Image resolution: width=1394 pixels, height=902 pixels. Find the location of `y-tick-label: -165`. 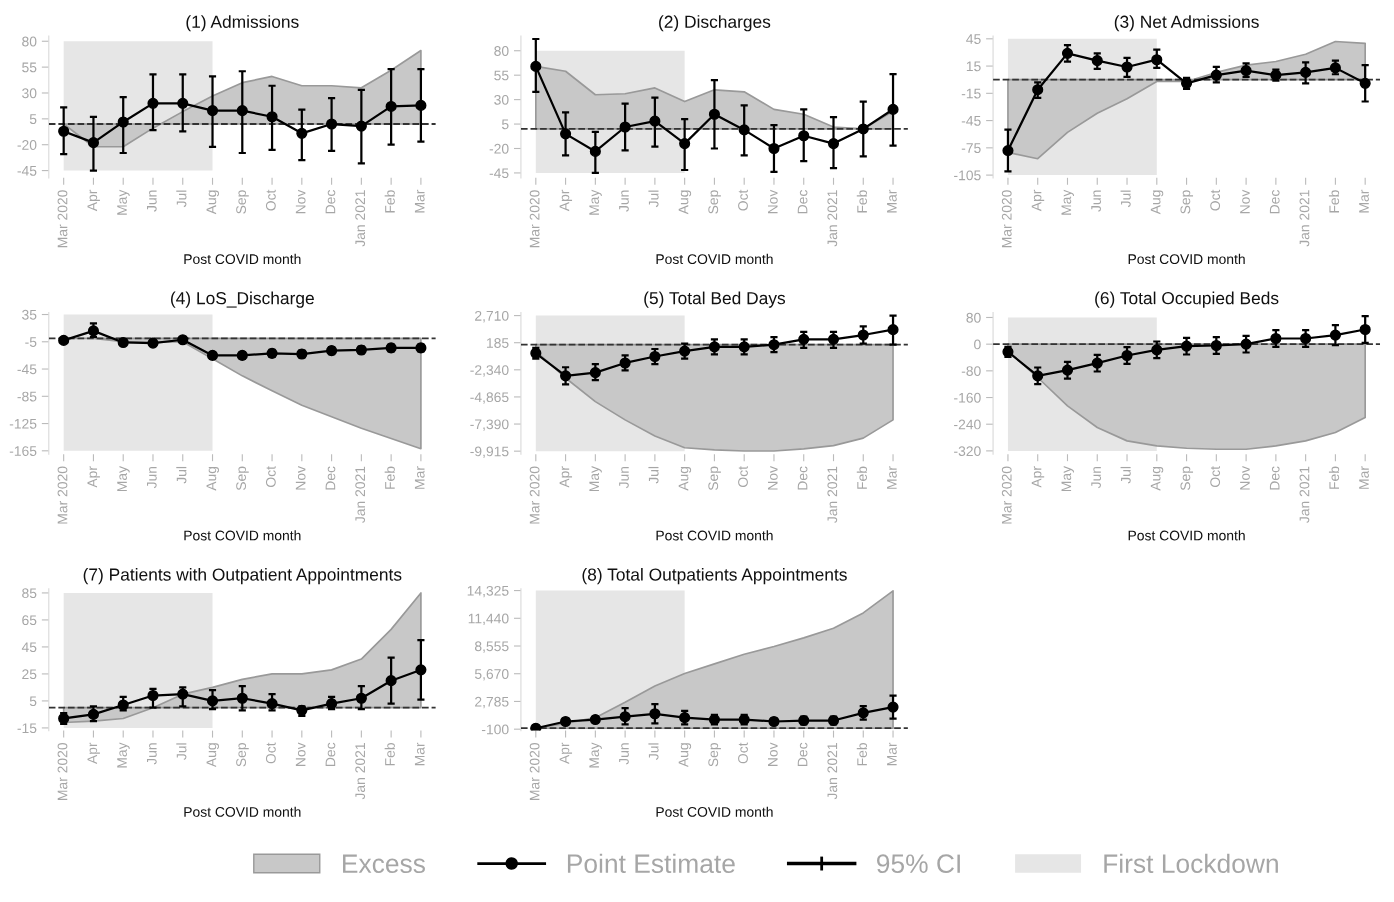

y-tick-label: -165 is located at coordinates (23, 451).